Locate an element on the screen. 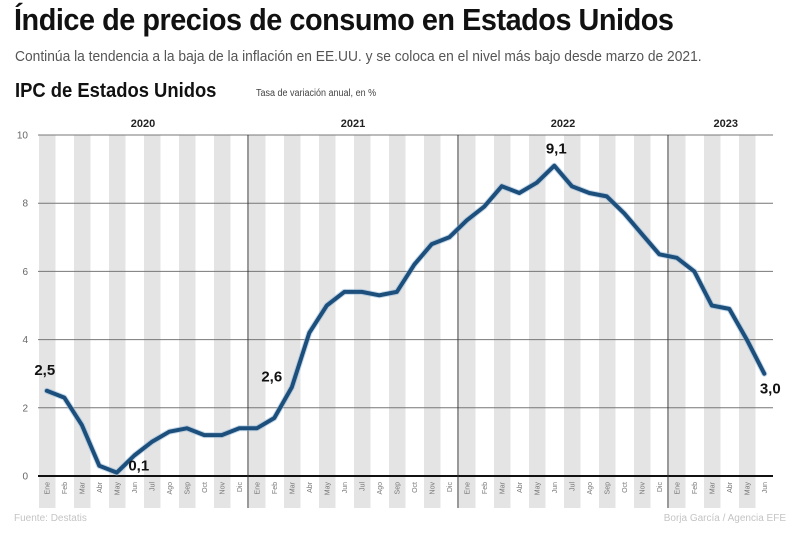 This screenshot has height=533, width=800. data-label: 2,6 is located at coordinates (271, 376).